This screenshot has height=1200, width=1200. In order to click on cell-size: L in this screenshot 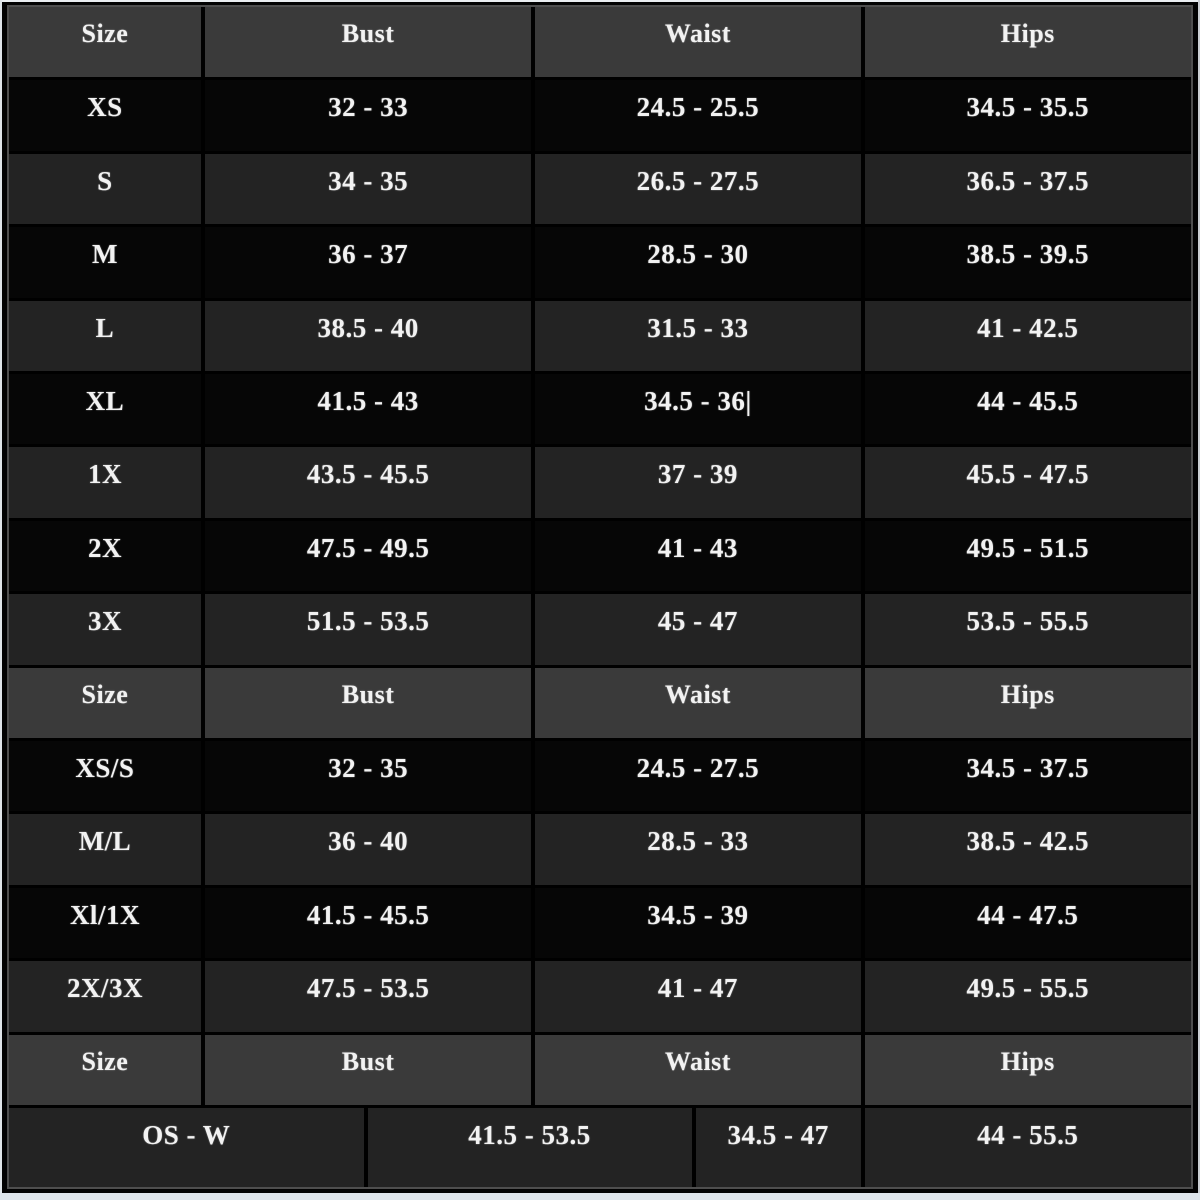, I will do `click(105, 336)`.